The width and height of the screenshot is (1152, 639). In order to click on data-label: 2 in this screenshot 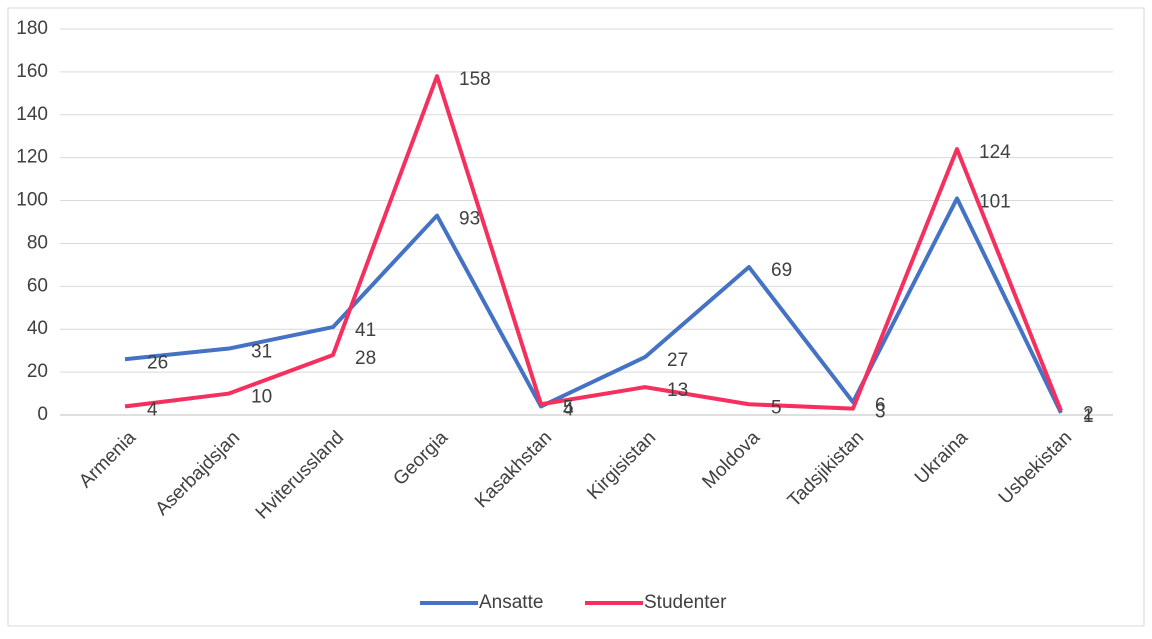, I will do `click(1088, 414)`.